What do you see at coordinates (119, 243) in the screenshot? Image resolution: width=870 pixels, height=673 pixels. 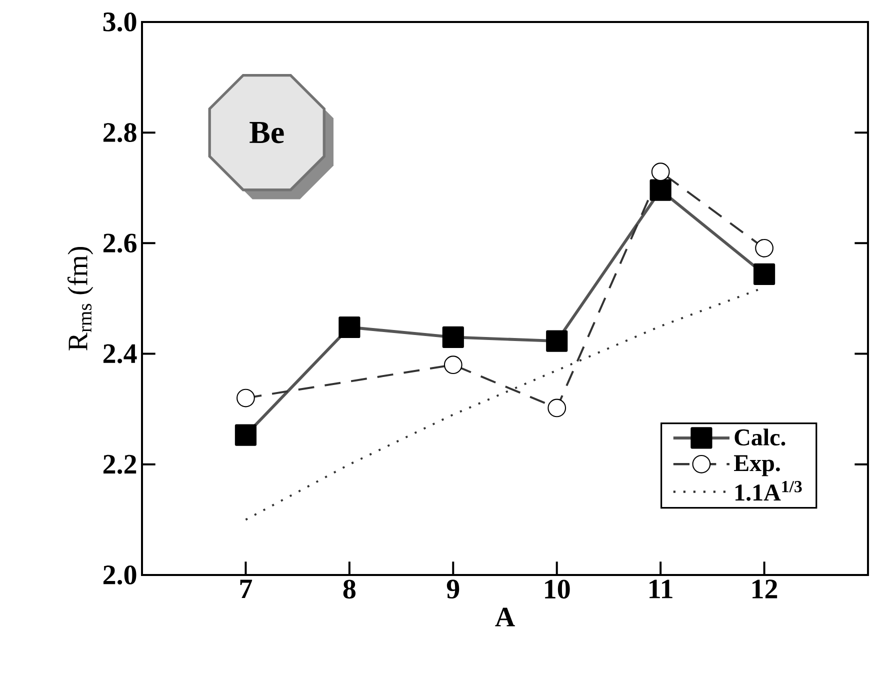 I see `y-tick-label: 2.6` at bounding box center [119, 243].